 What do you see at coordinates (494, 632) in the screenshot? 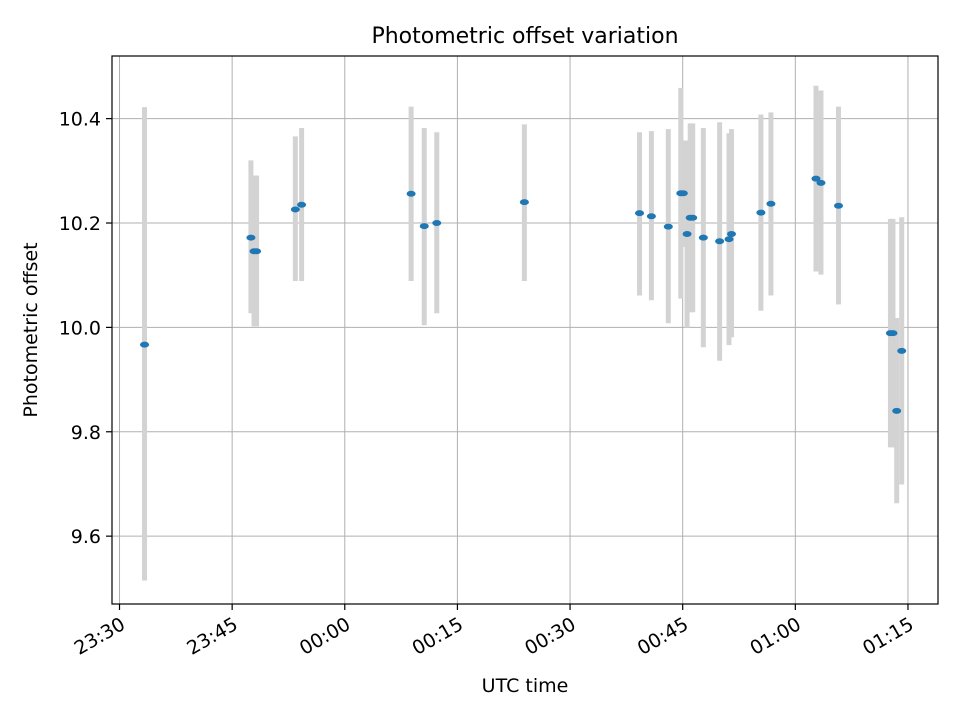
I see `x-axis-ticks: 23:30 23:45 00:00 00:15 00:30 00:45 01:00 01:15` at bounding box center [494, 632].